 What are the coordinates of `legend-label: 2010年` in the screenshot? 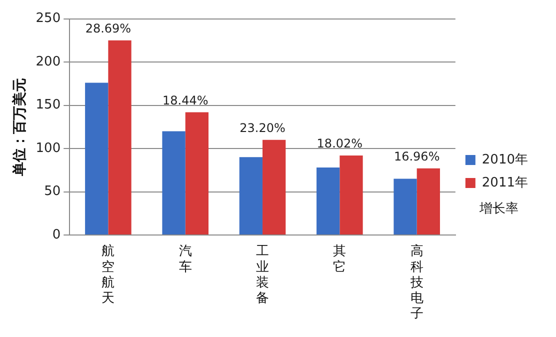 It's located at (505, 160).